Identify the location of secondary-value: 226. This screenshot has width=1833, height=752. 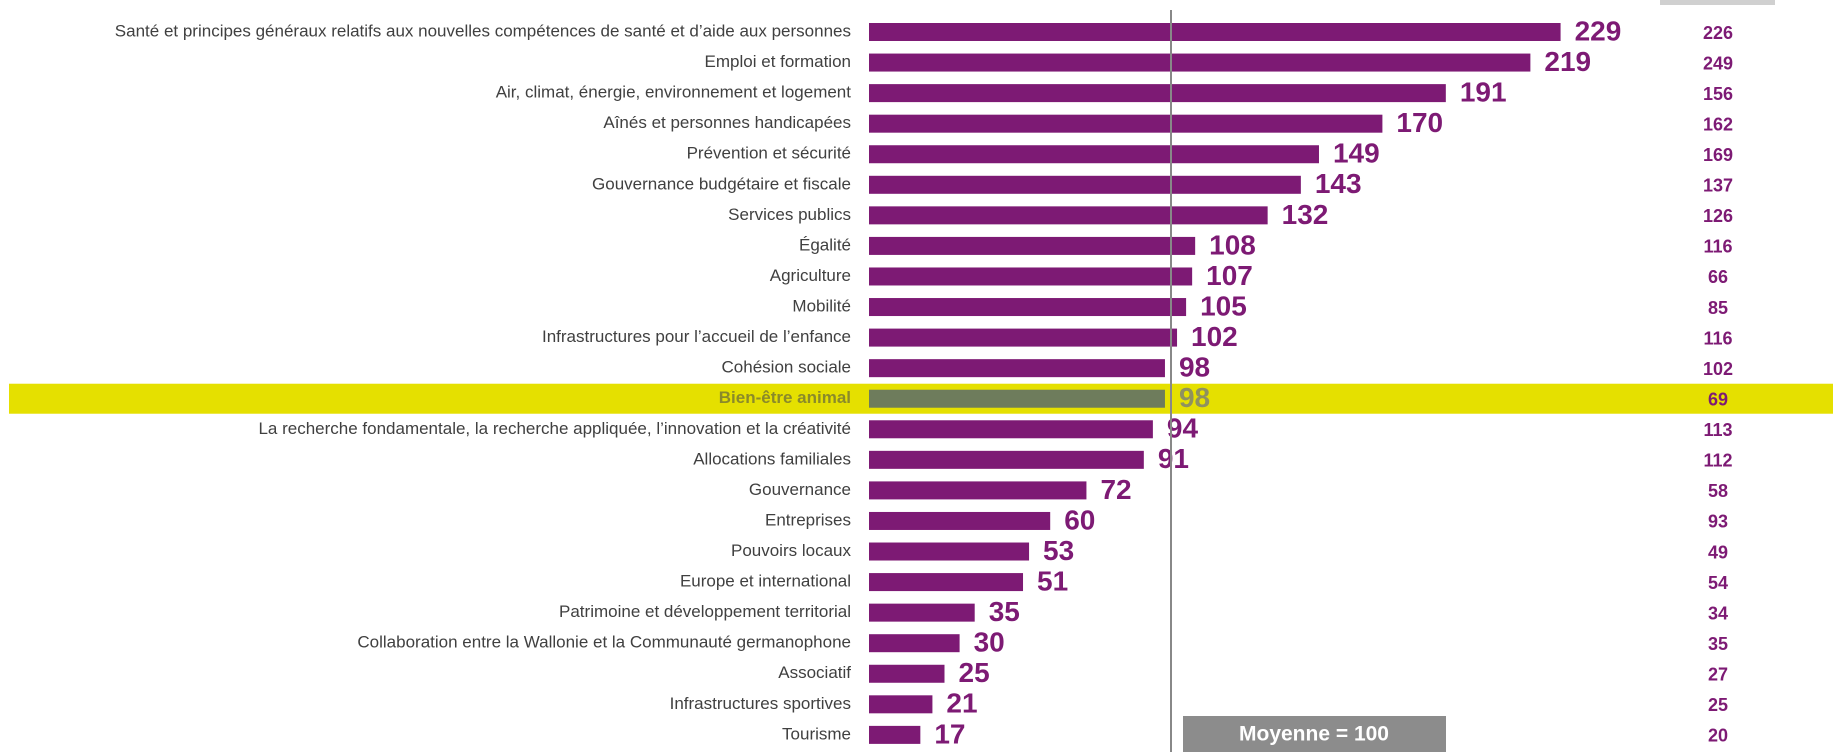
(1718, 33).